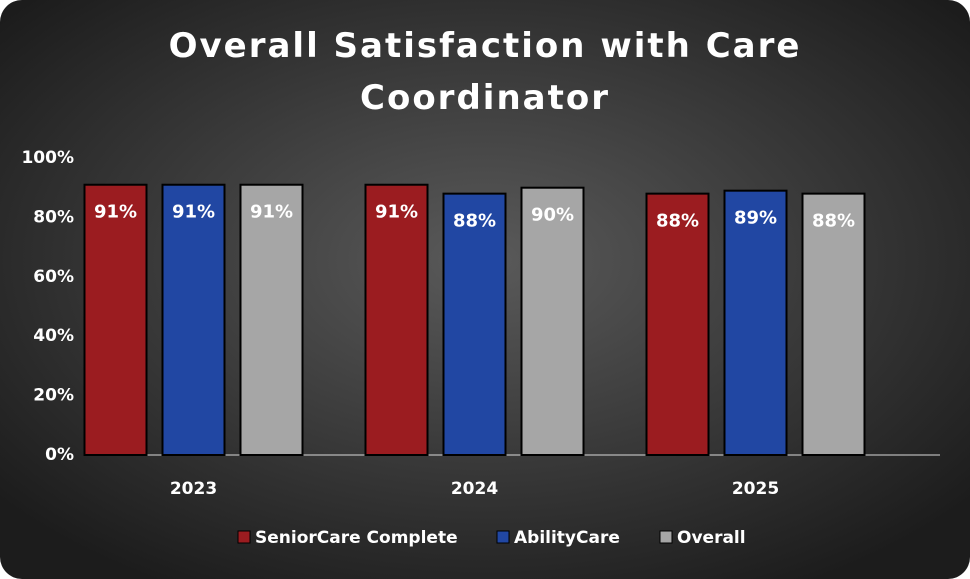 The width and height of the screenshot is (970, 579). Describe the element at coordinates (47, 158) in the screenshot. I see `y-tick-label: 100%` at that location.